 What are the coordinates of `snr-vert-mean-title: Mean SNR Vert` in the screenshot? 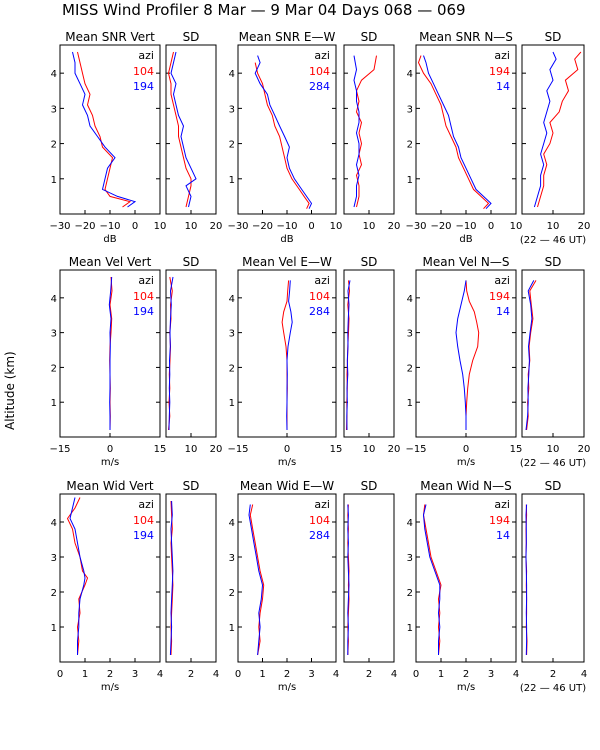 It's located at (110, 37).